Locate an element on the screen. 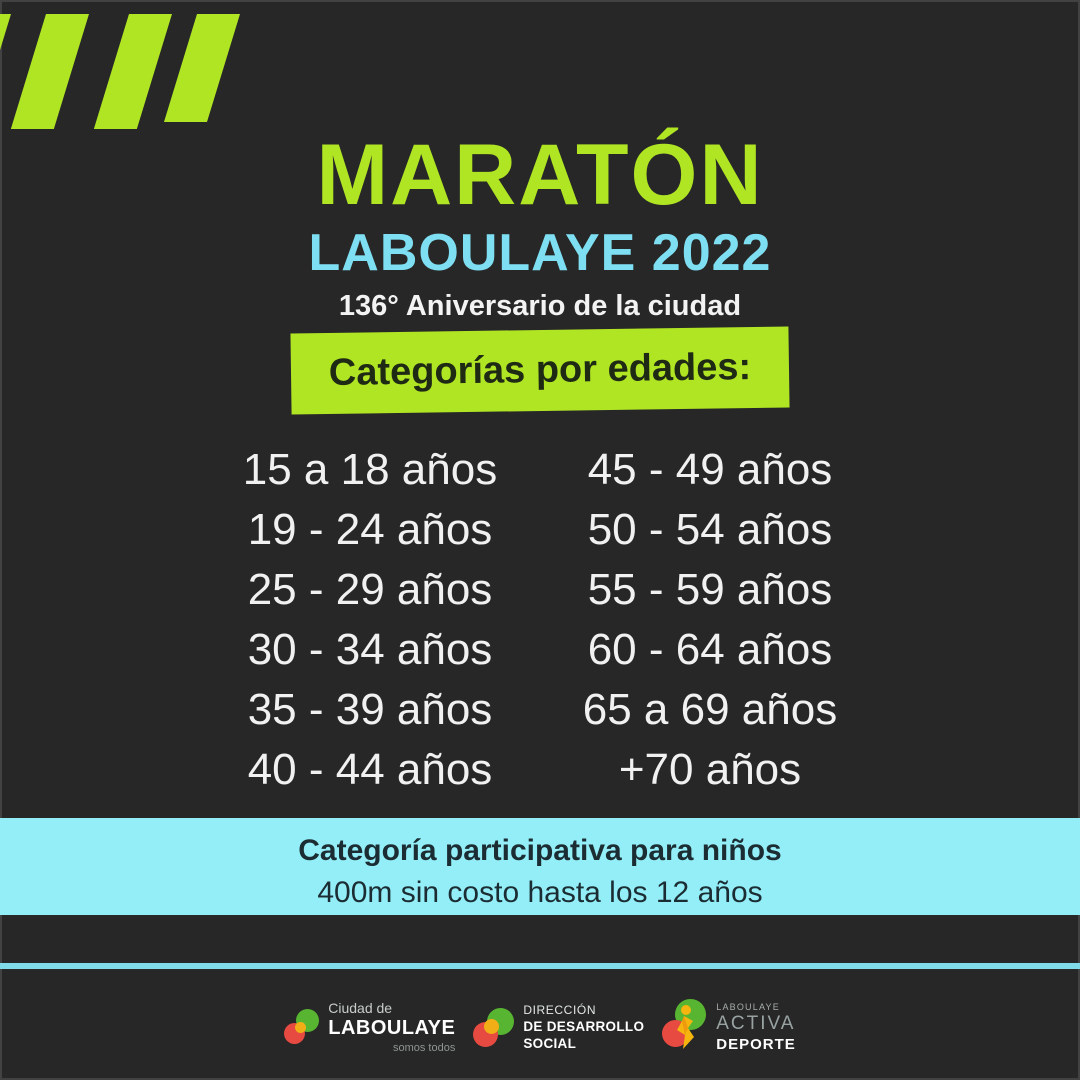 The image size is (1080, 1080). age-category-item: +70 años is located at coordinates (710, 769).